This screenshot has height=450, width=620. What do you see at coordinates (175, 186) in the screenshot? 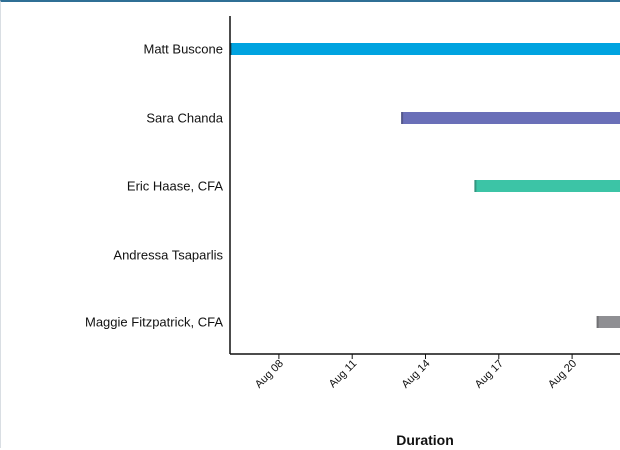
I see `y-tick-label: Eric Haase, CFA` at bounding box center [175, 186].